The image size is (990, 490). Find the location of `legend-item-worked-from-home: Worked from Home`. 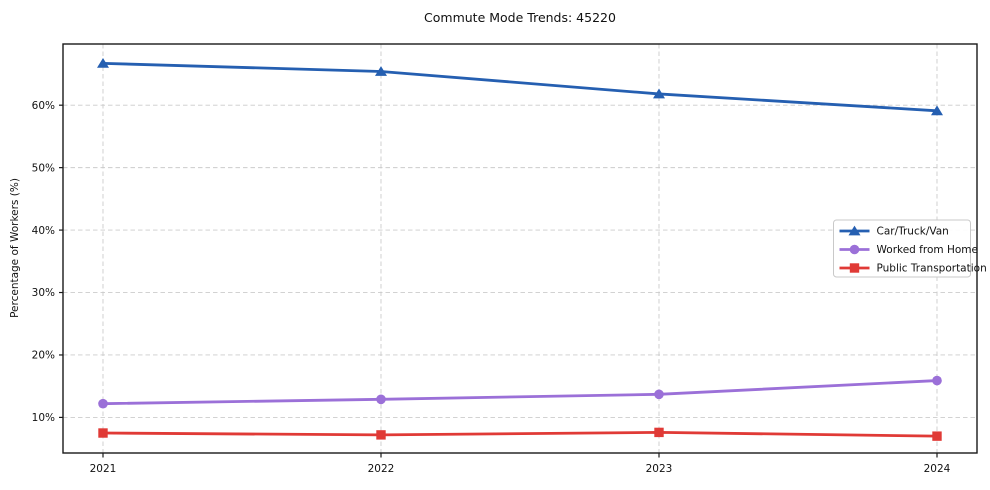

legend-item-worked-from-home: Worked from Home is located at coordinates (908, 250).